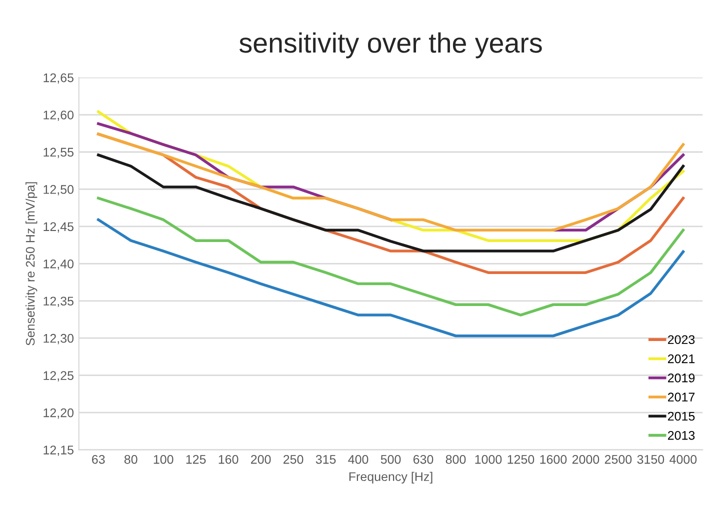  I want to click on y-tick-label: 12,30, so click(59, 339).